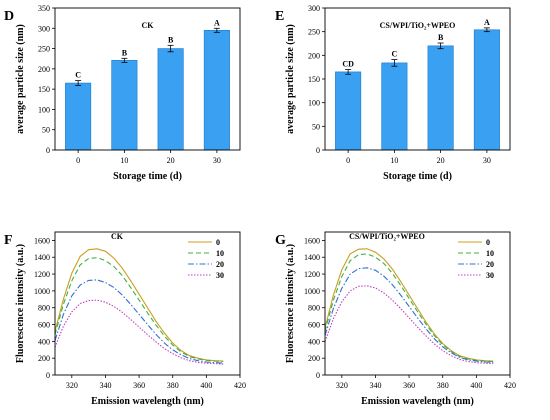  I want to click on chart-title: CK, so click(148, 25).